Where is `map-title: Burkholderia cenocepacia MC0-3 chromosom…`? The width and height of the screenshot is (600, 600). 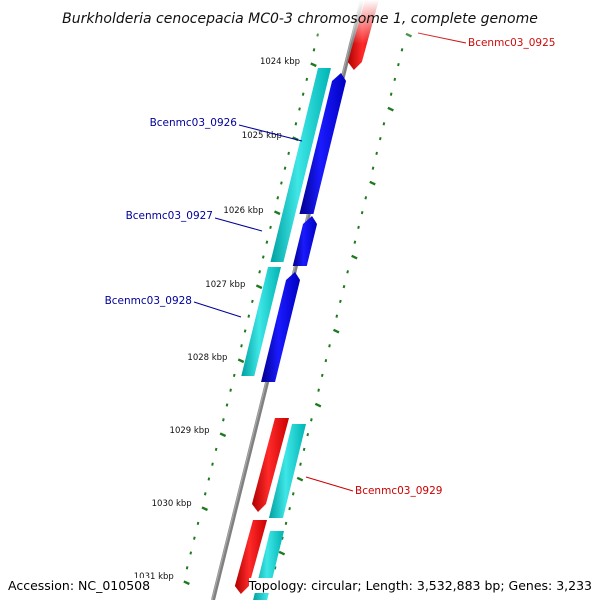
map-title: Burkholderia cenocepacia MC0-3 chromosom… is located at coordinates (300, 19).